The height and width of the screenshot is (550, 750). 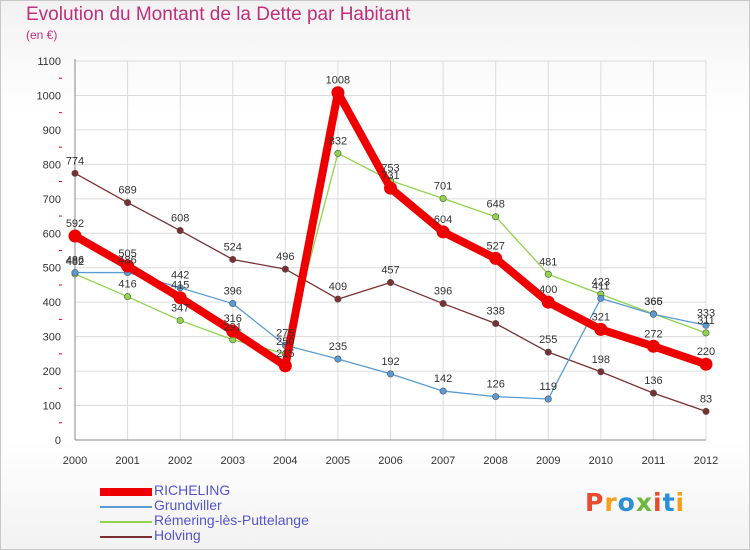 I want to click on y-tick-label: 600, so click(x=52, y=234).